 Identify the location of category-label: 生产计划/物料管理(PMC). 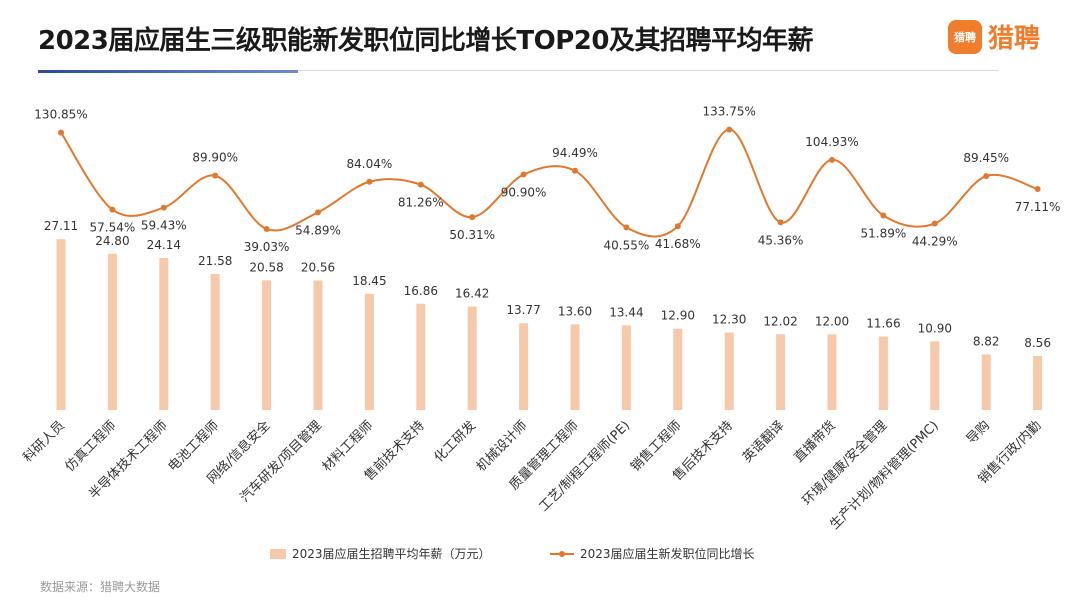
(884, 475).